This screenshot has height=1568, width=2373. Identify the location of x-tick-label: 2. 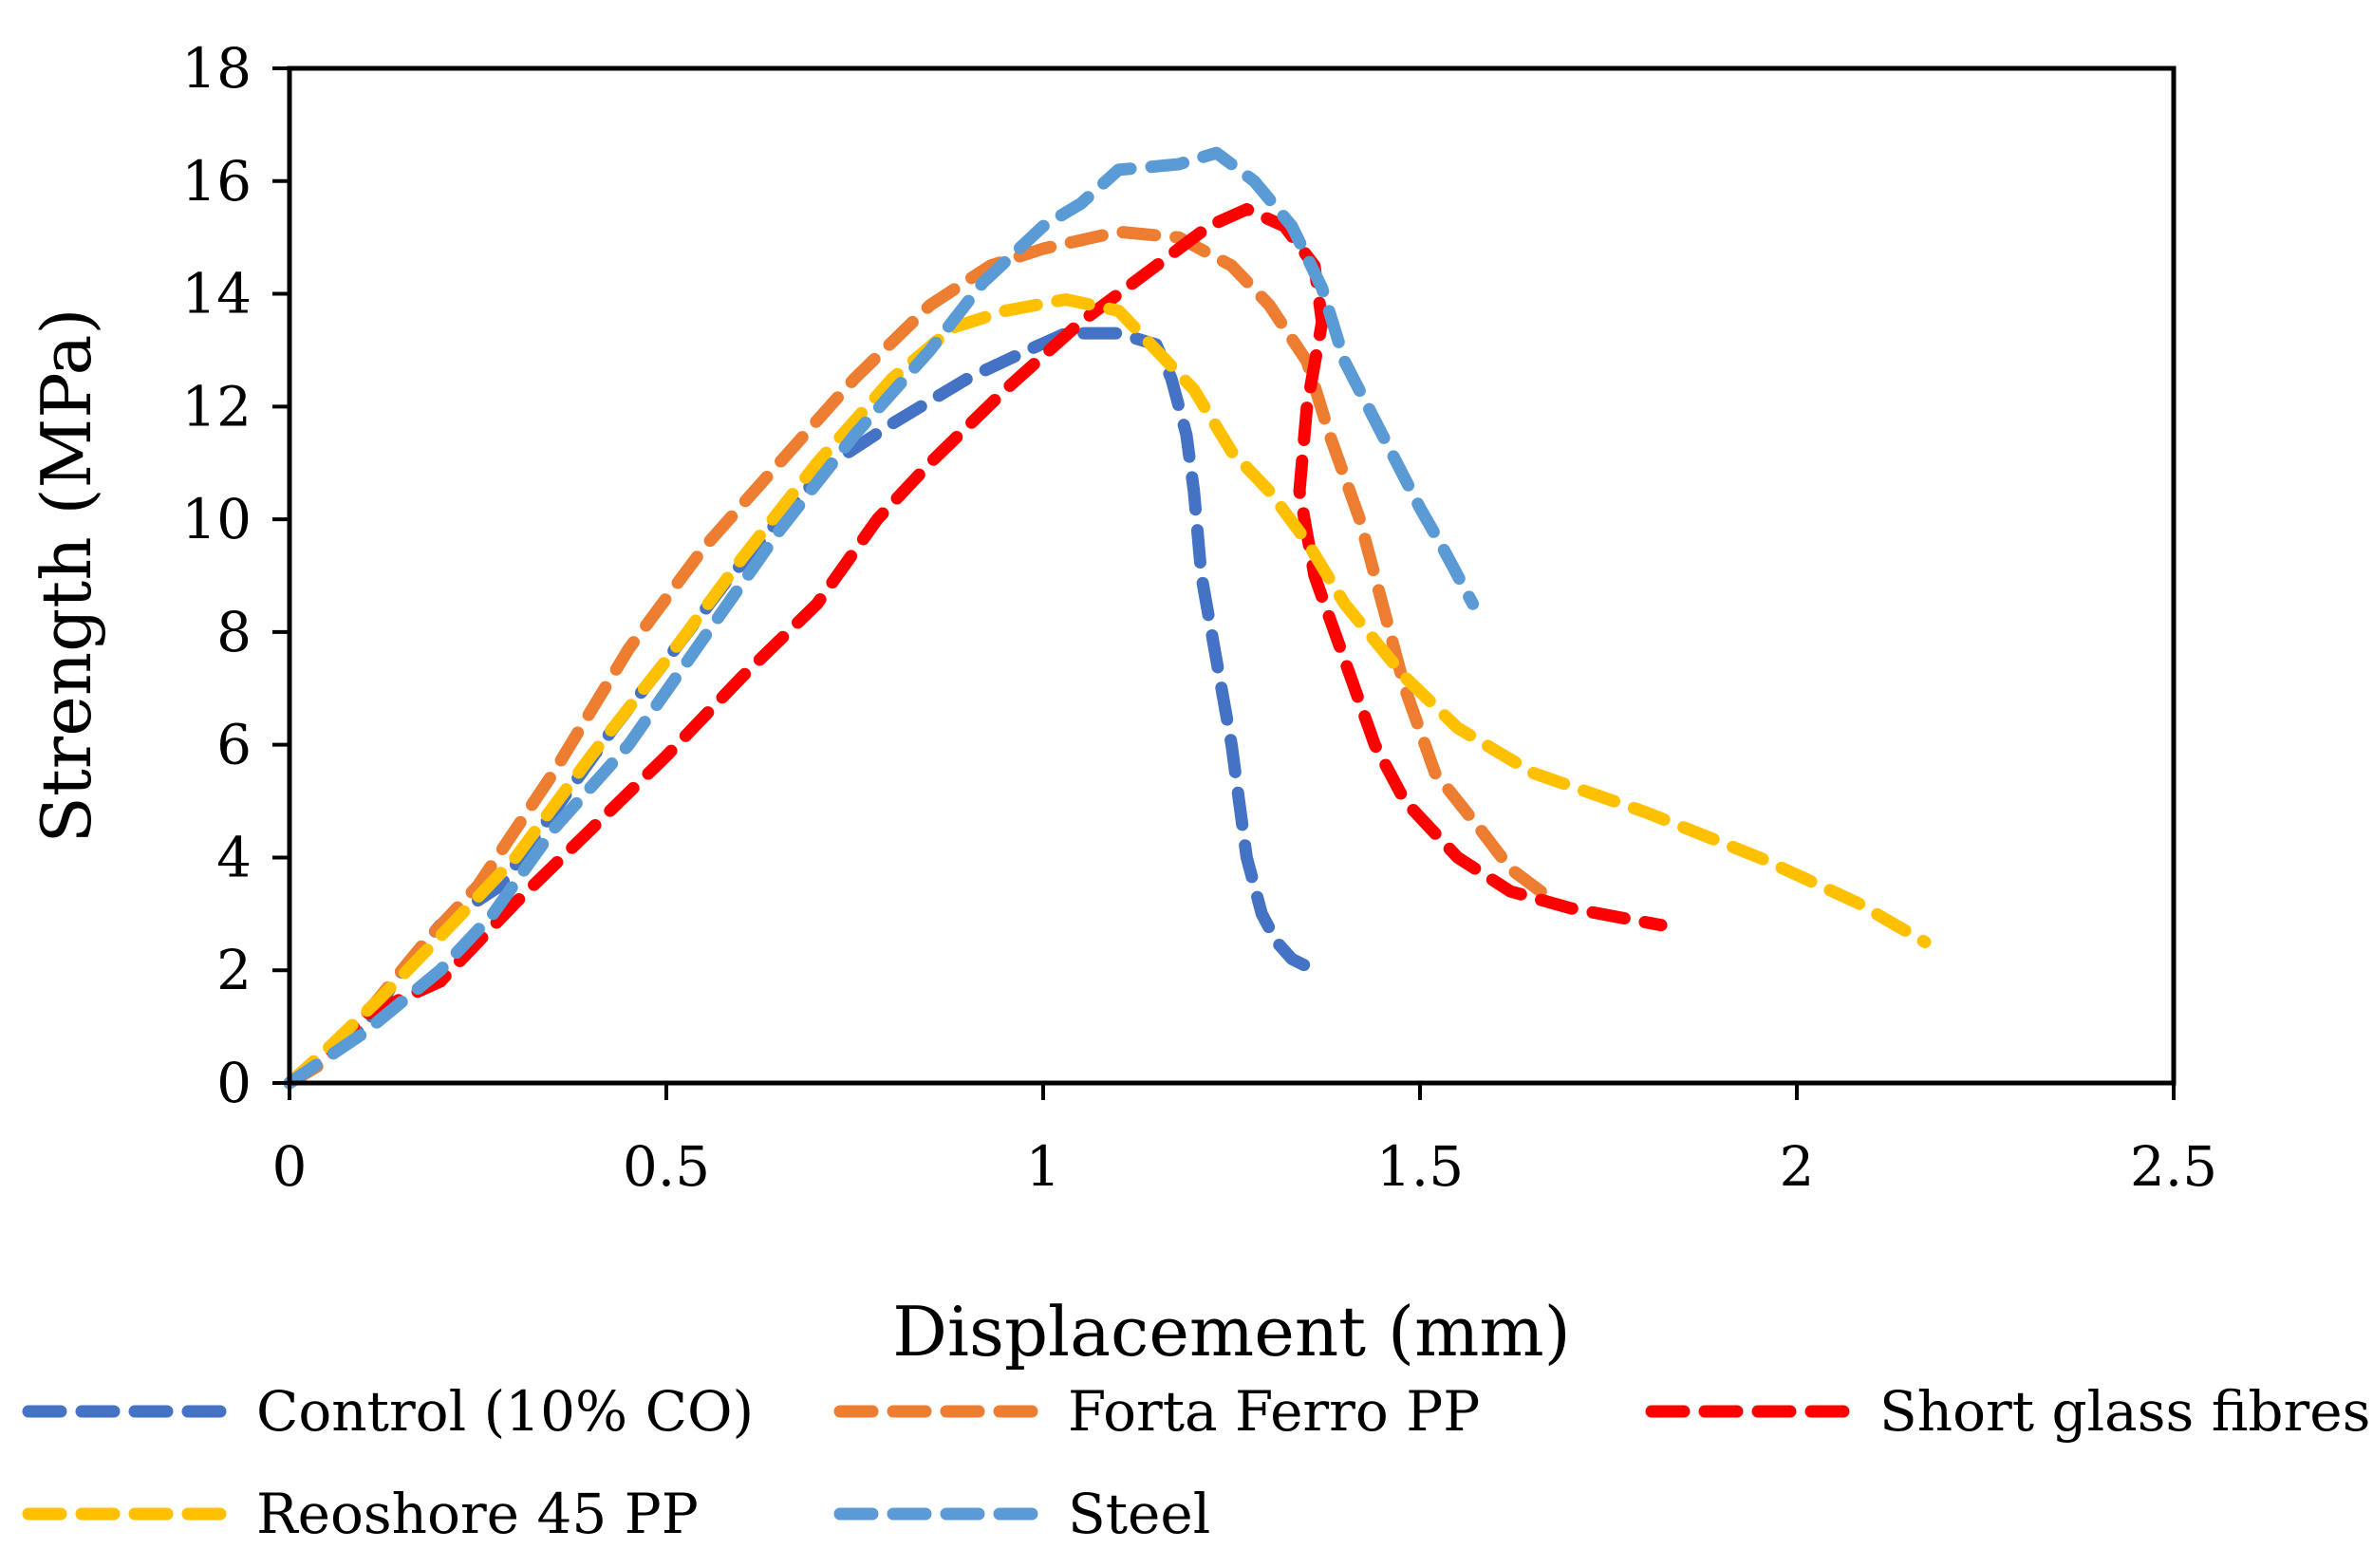
(1797, 1167).